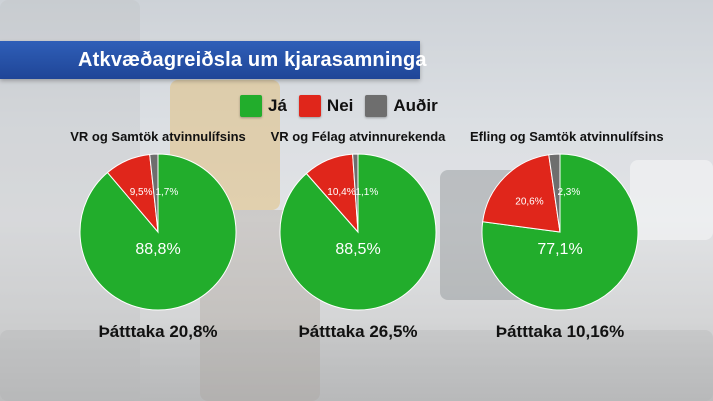  What do you see at coordinates (529, 201) in the screenshot?
I see `pie-label-nei: 20,6%` at bounding box center [529, 201].